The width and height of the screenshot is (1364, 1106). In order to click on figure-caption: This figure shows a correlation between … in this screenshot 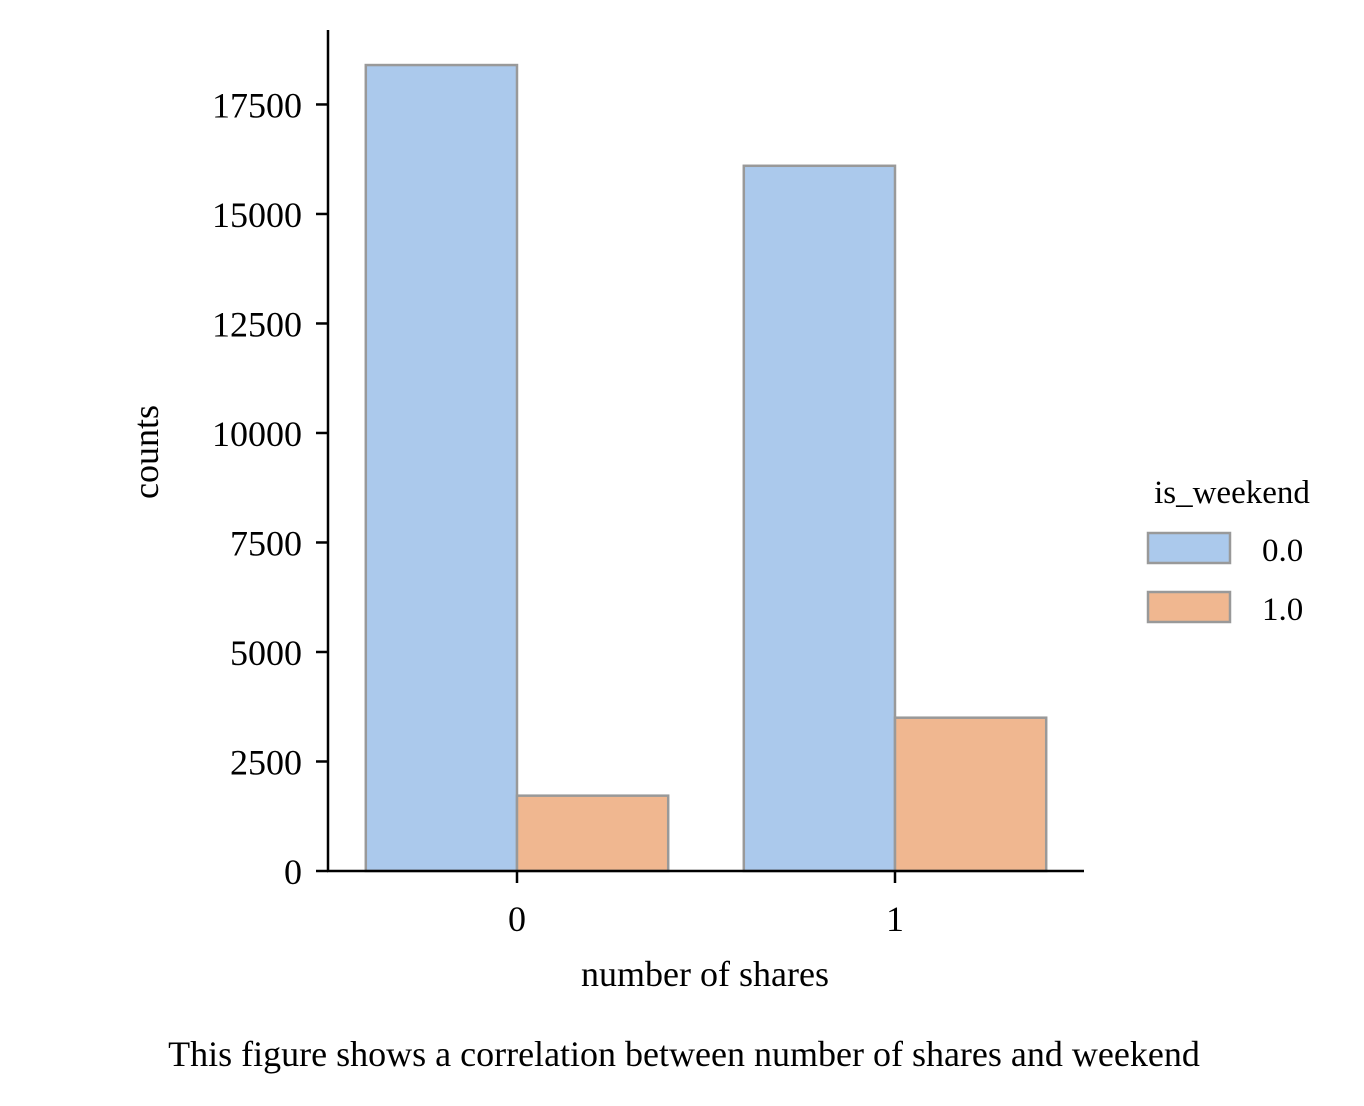, I will do `click(684, 1054)`.